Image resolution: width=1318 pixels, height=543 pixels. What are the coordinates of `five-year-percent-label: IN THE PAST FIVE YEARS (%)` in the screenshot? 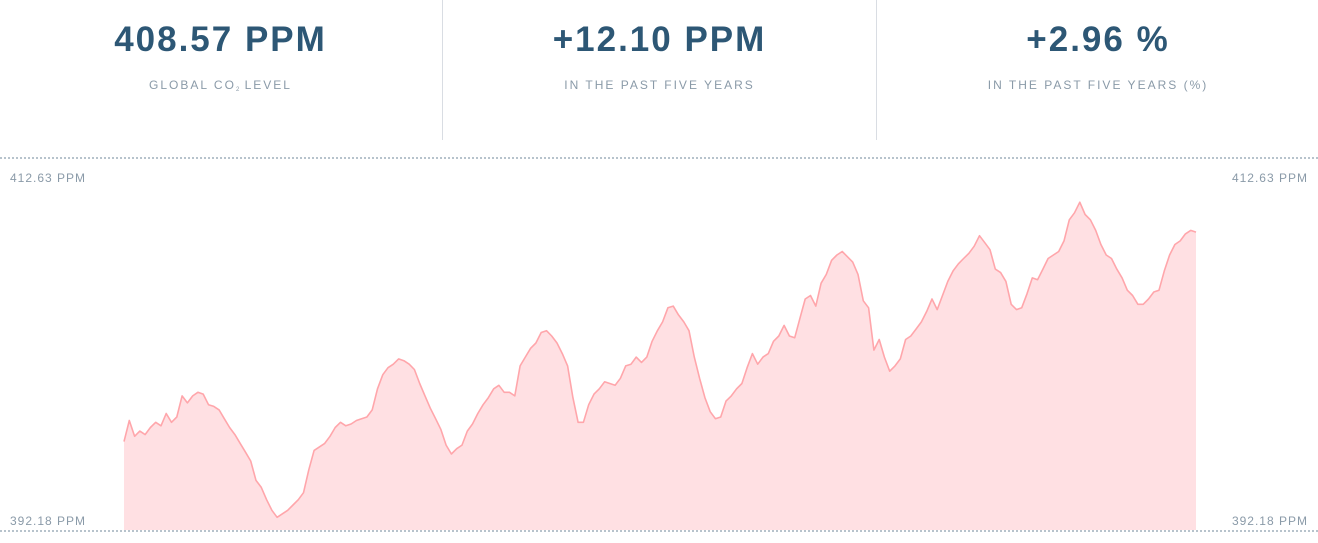 It's located at (1097, 85).